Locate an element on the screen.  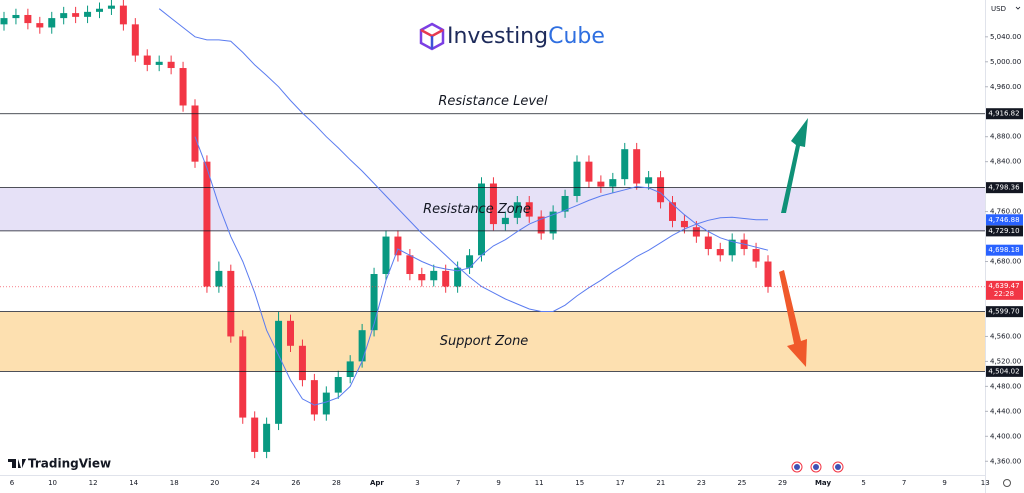
x-tick-label: 23 is located at coordinates (701, 483).